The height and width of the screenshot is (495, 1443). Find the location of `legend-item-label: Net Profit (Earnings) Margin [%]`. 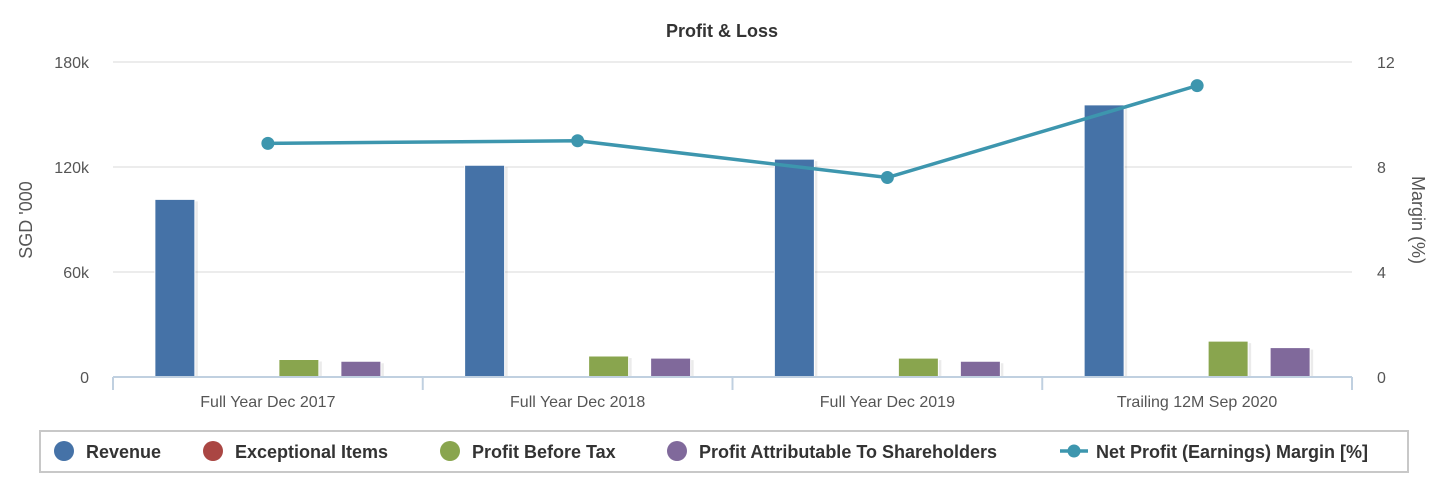

legend-item-label: Net Profit (Earnings) Margin [%] is located at coordinates (1232, 452).